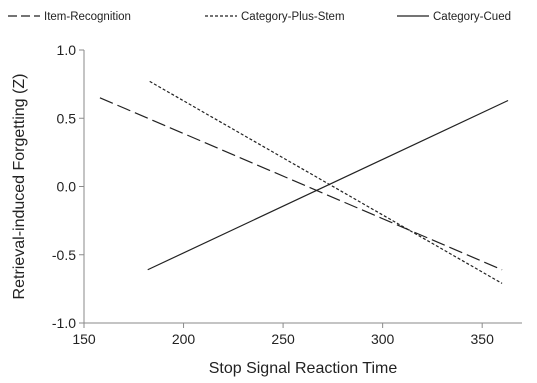  I want to click on y-tick-label: 0.0, so click(67, 187).